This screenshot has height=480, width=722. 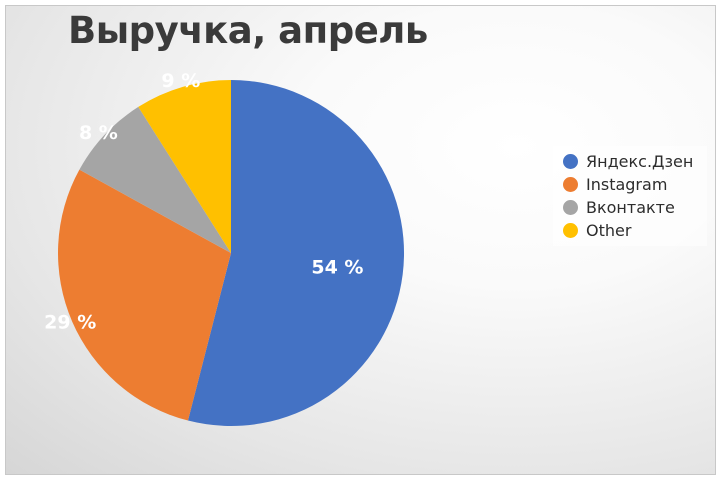 I want to click on legend-label-3: Вконтакте, so click(x=630, y=207).